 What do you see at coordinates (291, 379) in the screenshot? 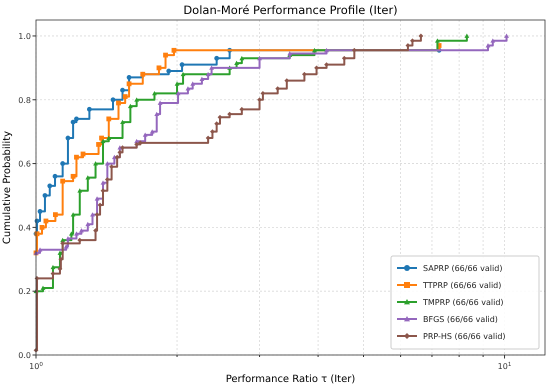
I see `x-axis-title: Performance Ratio τ (Iter)` at bounding box center [291, 379].